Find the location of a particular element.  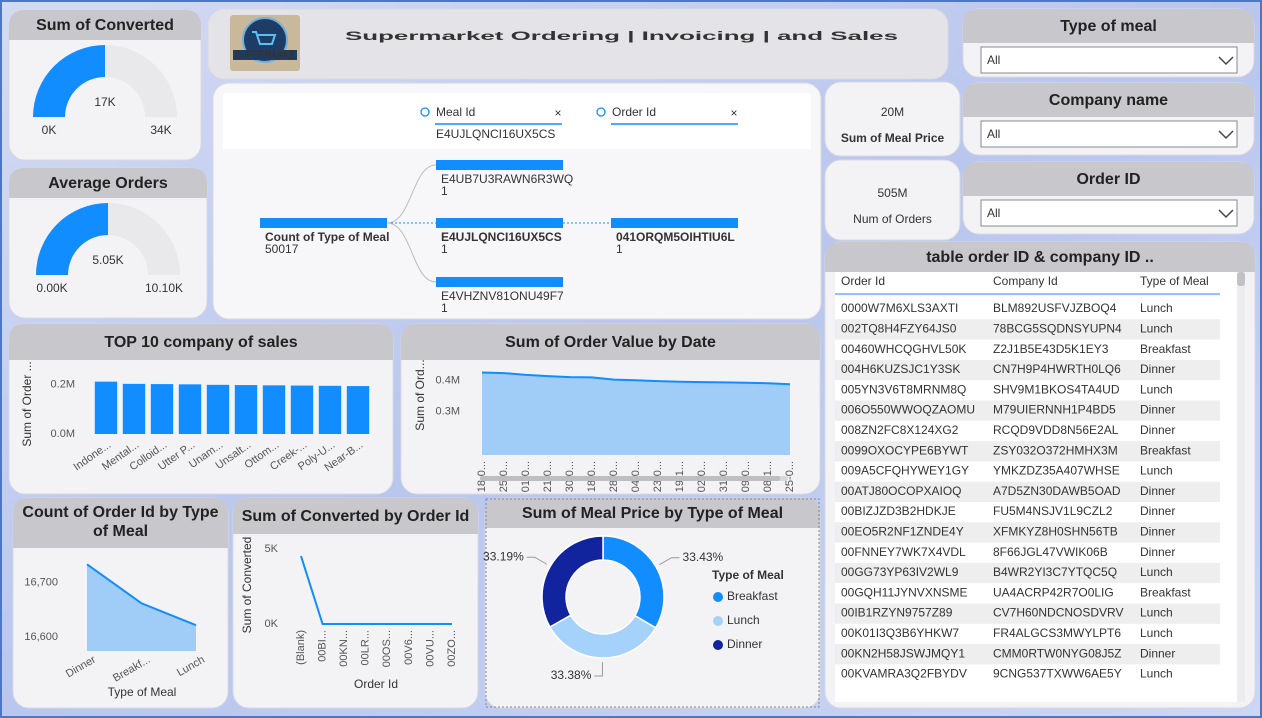

leader is located at coordinates (599, 669).